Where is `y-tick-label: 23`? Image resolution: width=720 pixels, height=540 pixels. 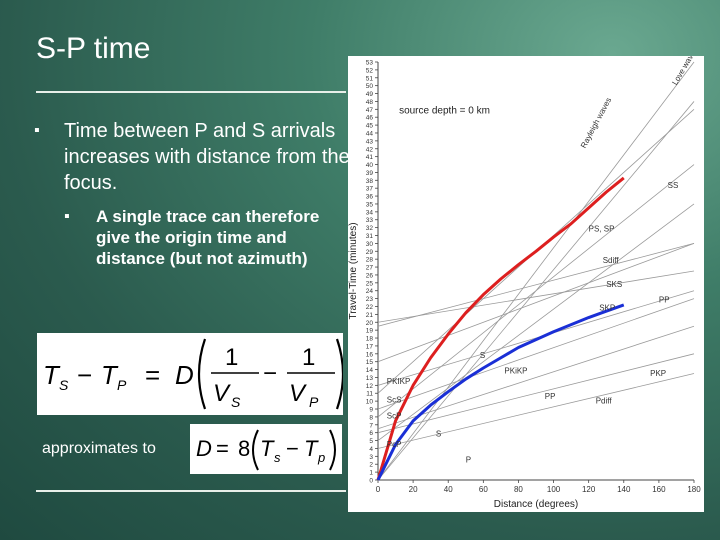
y-tick-label: 23 is located at coordinates (370, 299).